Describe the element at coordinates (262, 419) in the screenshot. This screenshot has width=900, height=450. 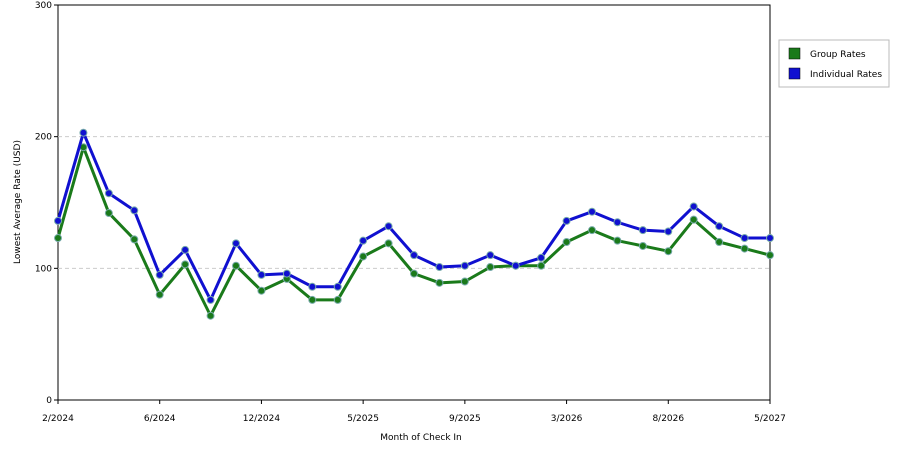
I see `x-tick-label: 12/2024` at that location.